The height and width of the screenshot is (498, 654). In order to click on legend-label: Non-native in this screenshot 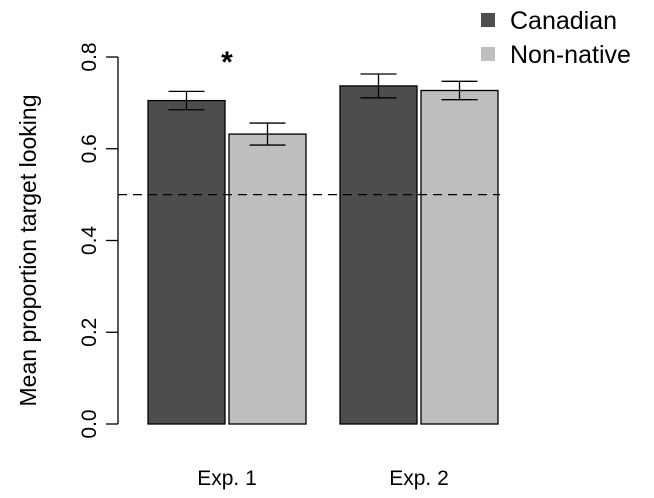, I will do `click(570, 55)`.